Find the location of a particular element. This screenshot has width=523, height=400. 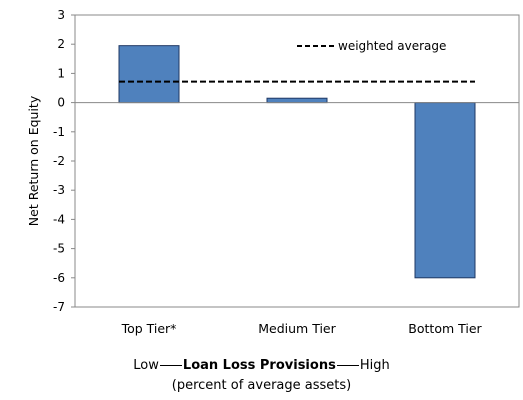

y-tick-label: 3 is located at coordinates (61, 15).